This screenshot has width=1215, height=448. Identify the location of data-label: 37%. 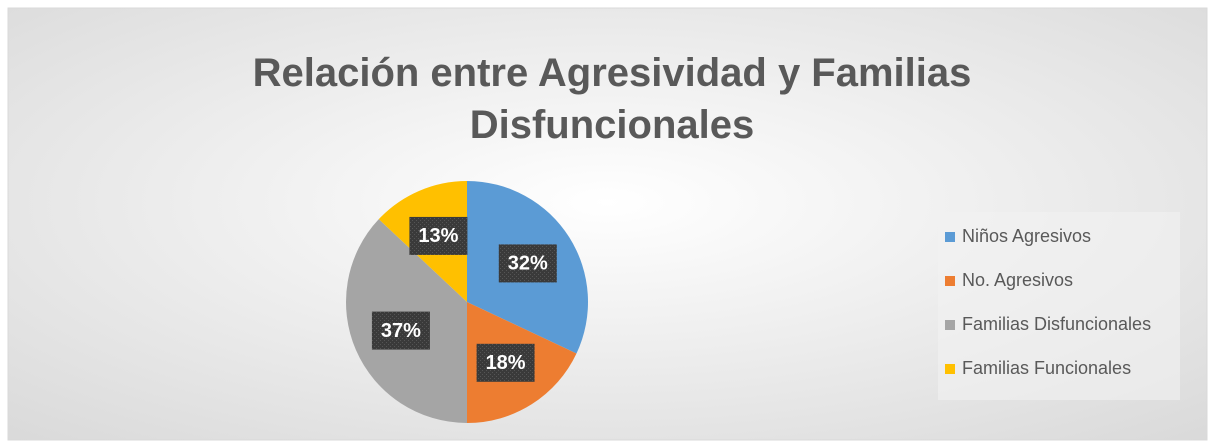
(401, 331).